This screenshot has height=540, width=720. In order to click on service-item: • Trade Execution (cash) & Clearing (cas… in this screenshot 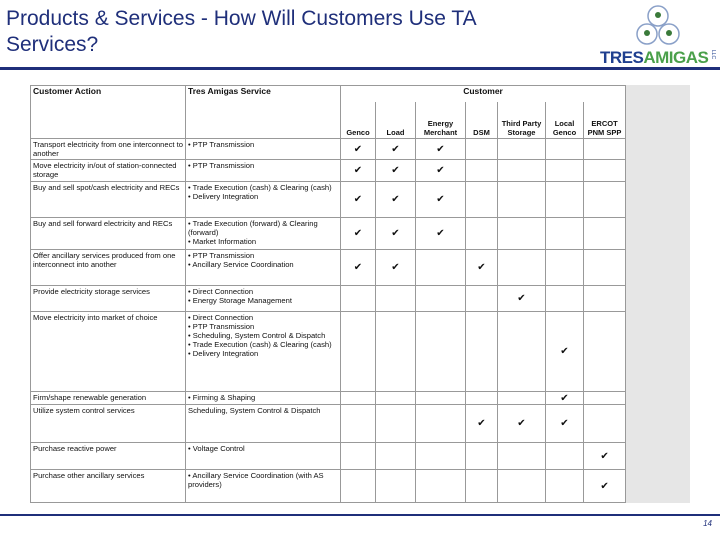, I will do `click(260, 187)`.